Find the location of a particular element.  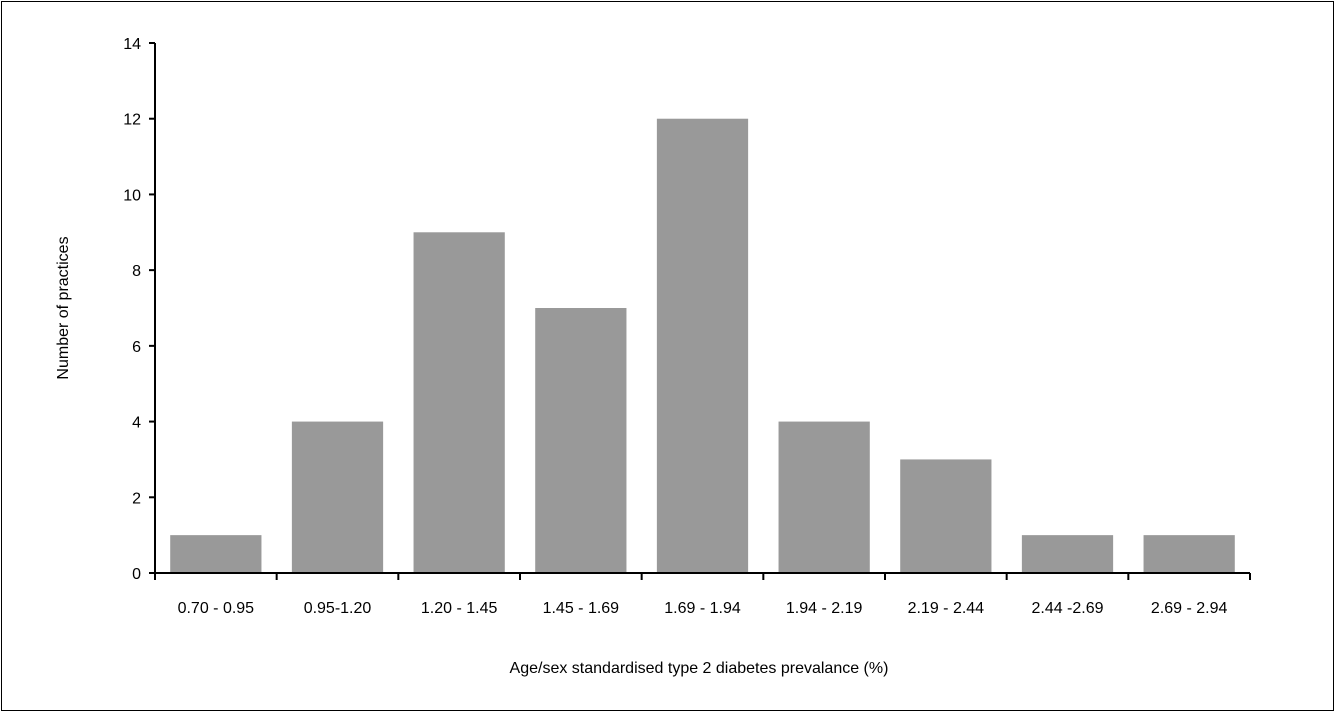

x-tick-label: 1.94 - 2.19 is located at coordinates (824, 608).